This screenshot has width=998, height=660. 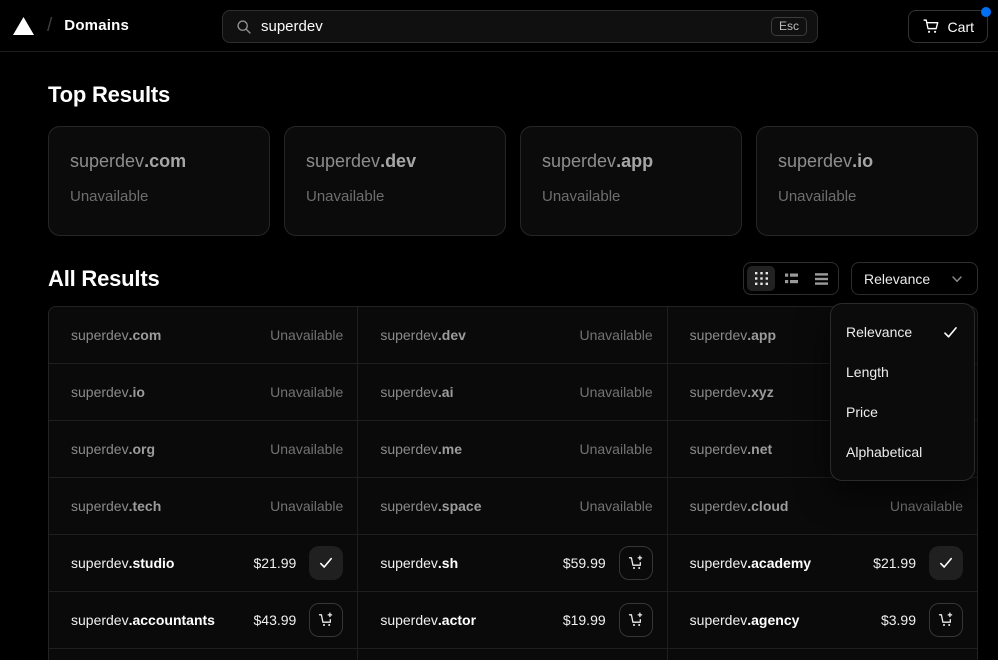 I want to click on sort-menu-item: Alphabetical, so click(x=902, y=452).